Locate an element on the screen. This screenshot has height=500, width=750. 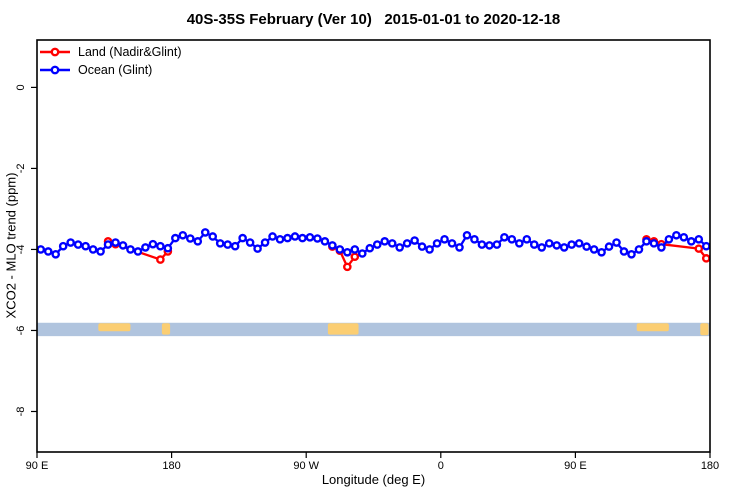
y-tick-label: -4 is located at coordinates (21, 250).